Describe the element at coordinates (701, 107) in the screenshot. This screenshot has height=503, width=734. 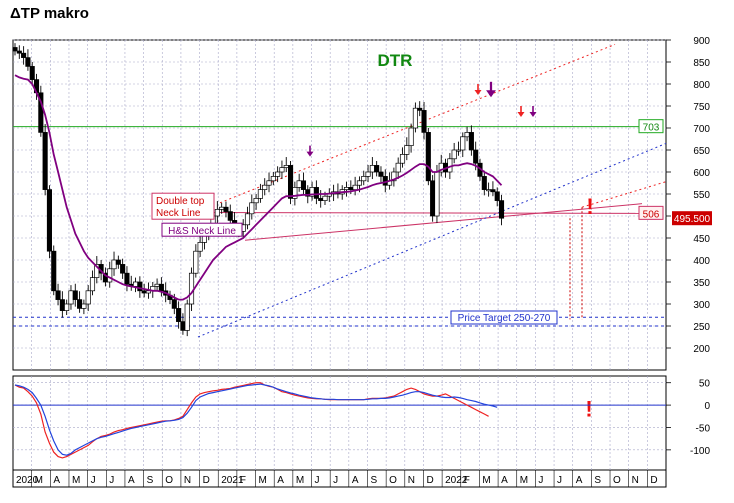
I see `y-tick-label: 750` at that location.